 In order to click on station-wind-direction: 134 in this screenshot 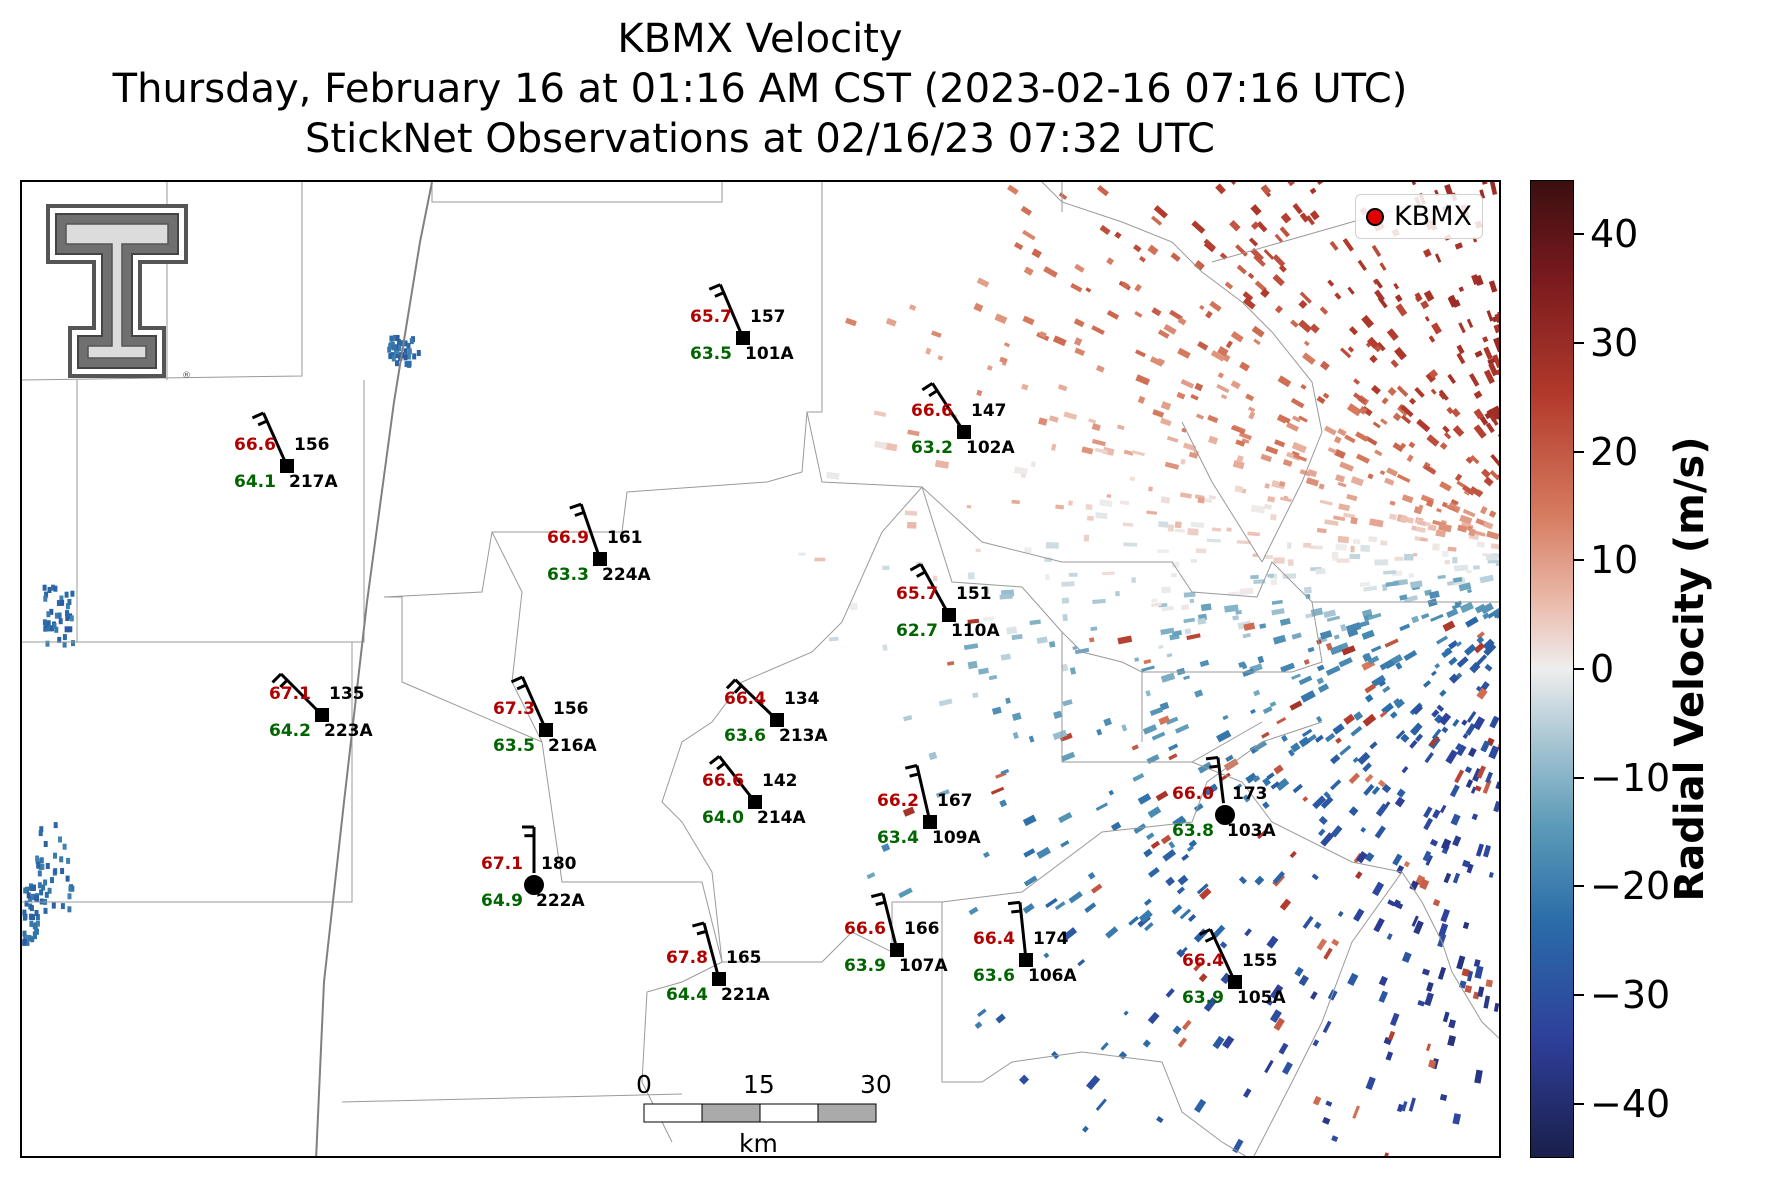, I will do `click(802, 699)`.